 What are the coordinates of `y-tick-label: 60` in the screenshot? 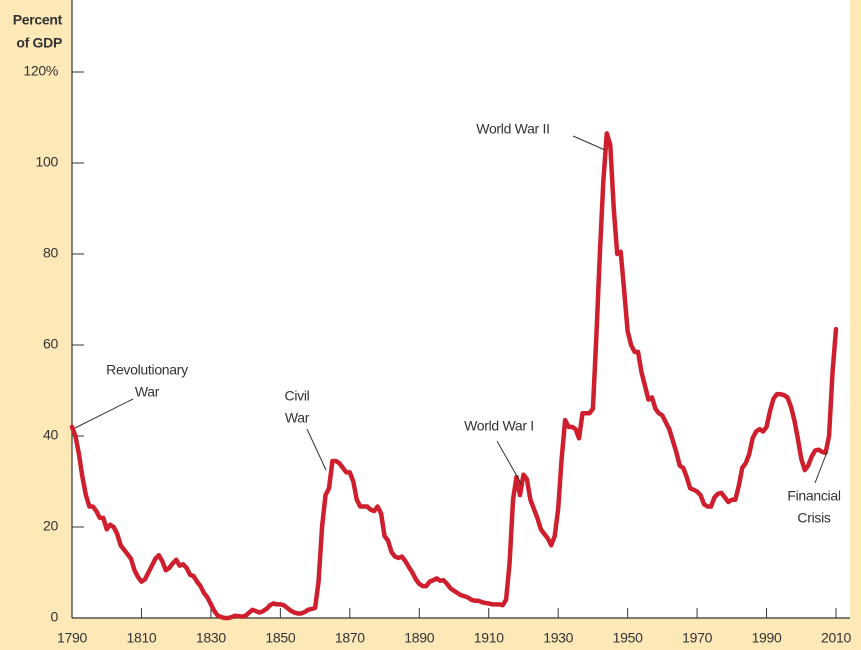 It's located at (50, 344).